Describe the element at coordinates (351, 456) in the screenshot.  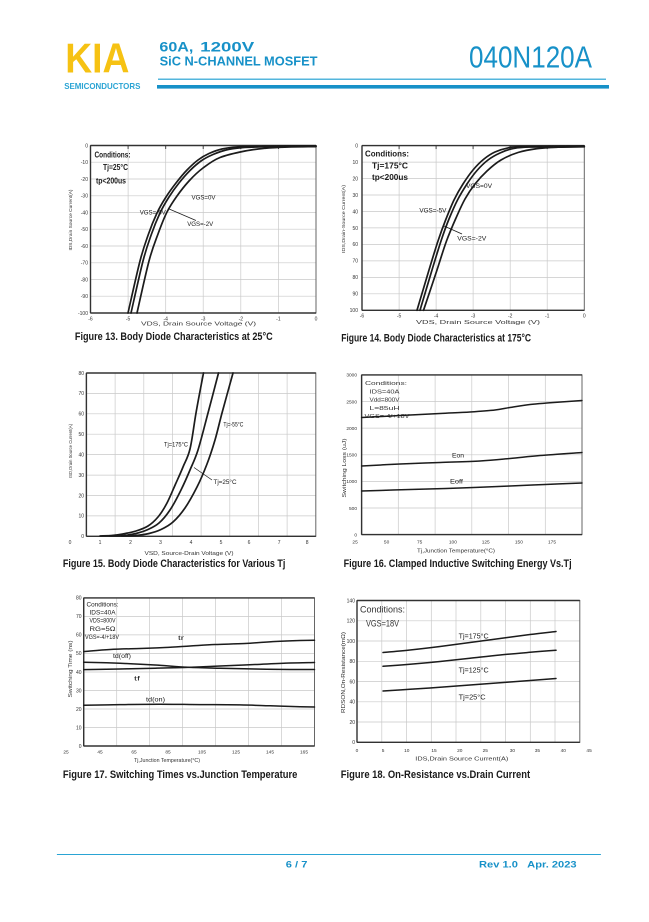
I see `svg-text: 1500` at that location.